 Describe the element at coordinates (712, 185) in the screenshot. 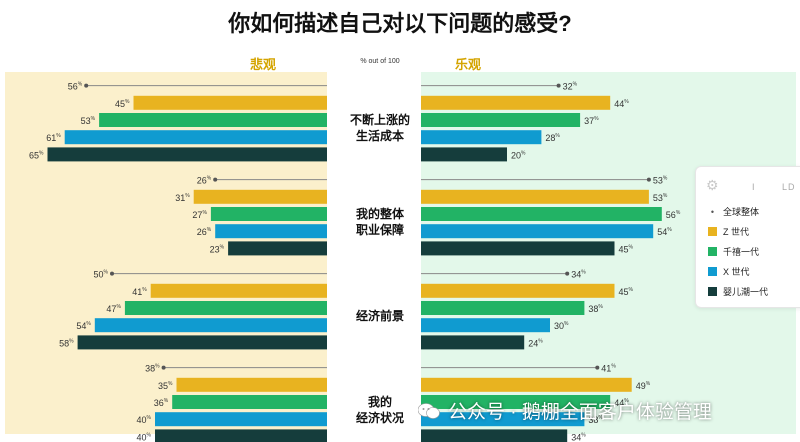

I see `gear-icon: ⚙` at that location.